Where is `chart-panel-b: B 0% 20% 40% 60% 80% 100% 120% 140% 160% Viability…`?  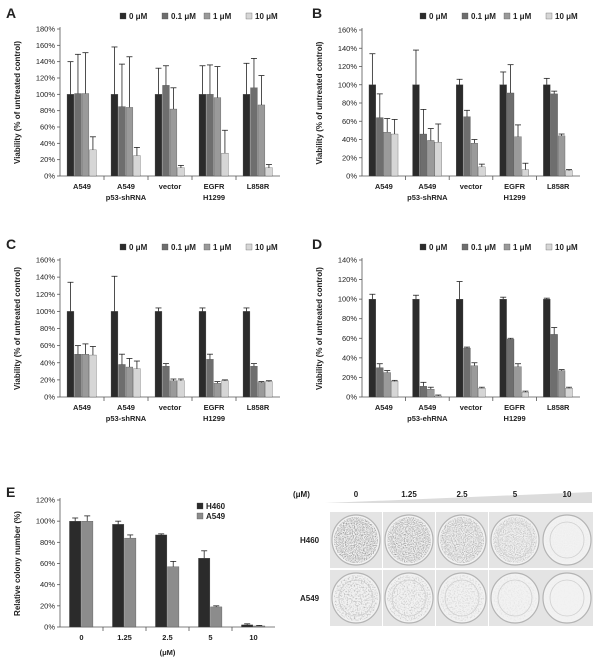 chart-panel-b: B 0% 20% 40% 60% 80% 100% 120% 140% 160% Viability… is located at coordinates (446, 103).